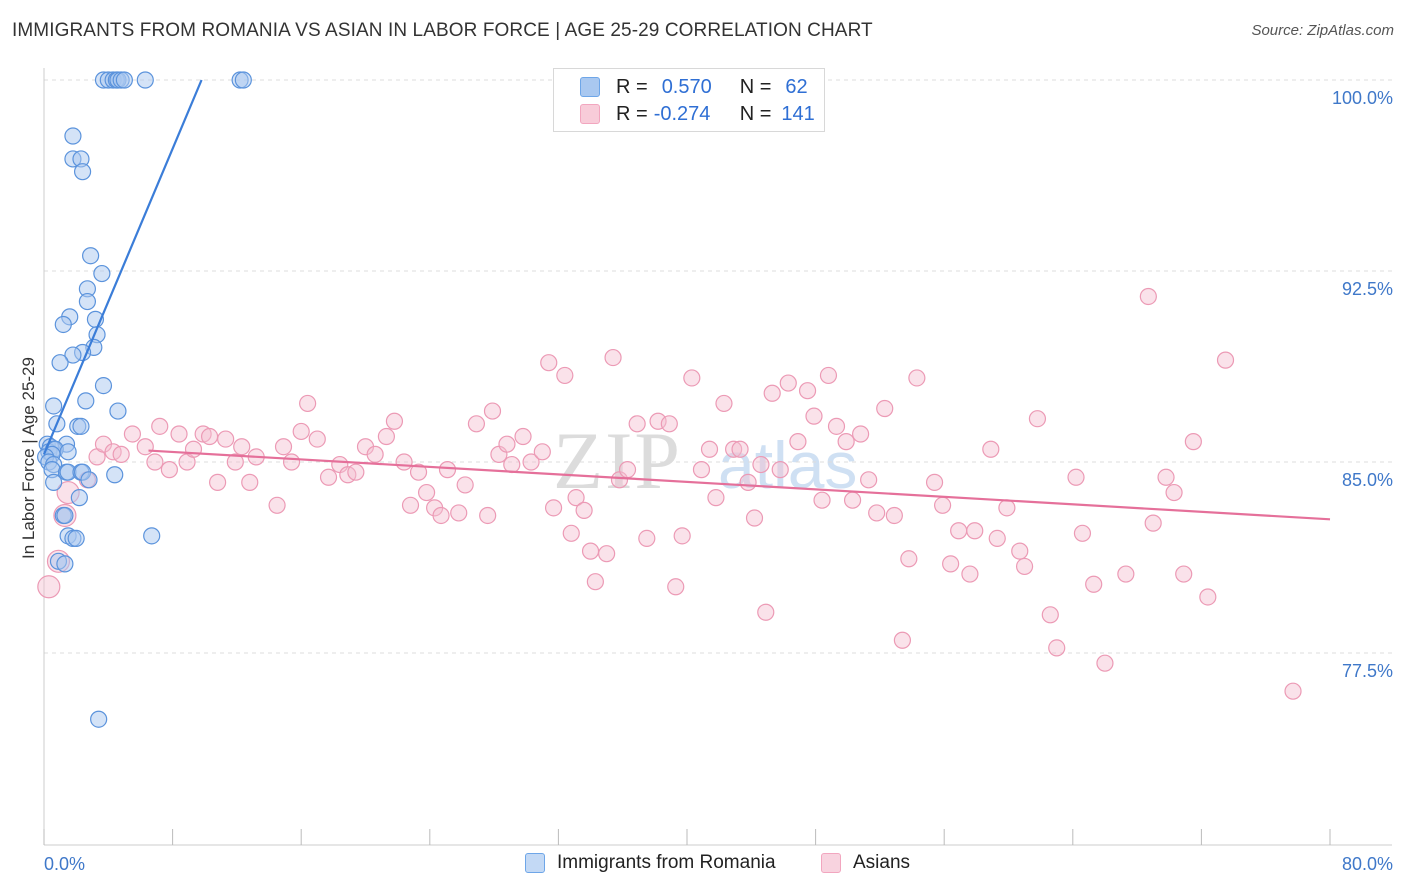 The height and width of the screenshot is (892, 1406). I want to click on romania-legend-label: Immigrants from Romania, so click(666, 862).